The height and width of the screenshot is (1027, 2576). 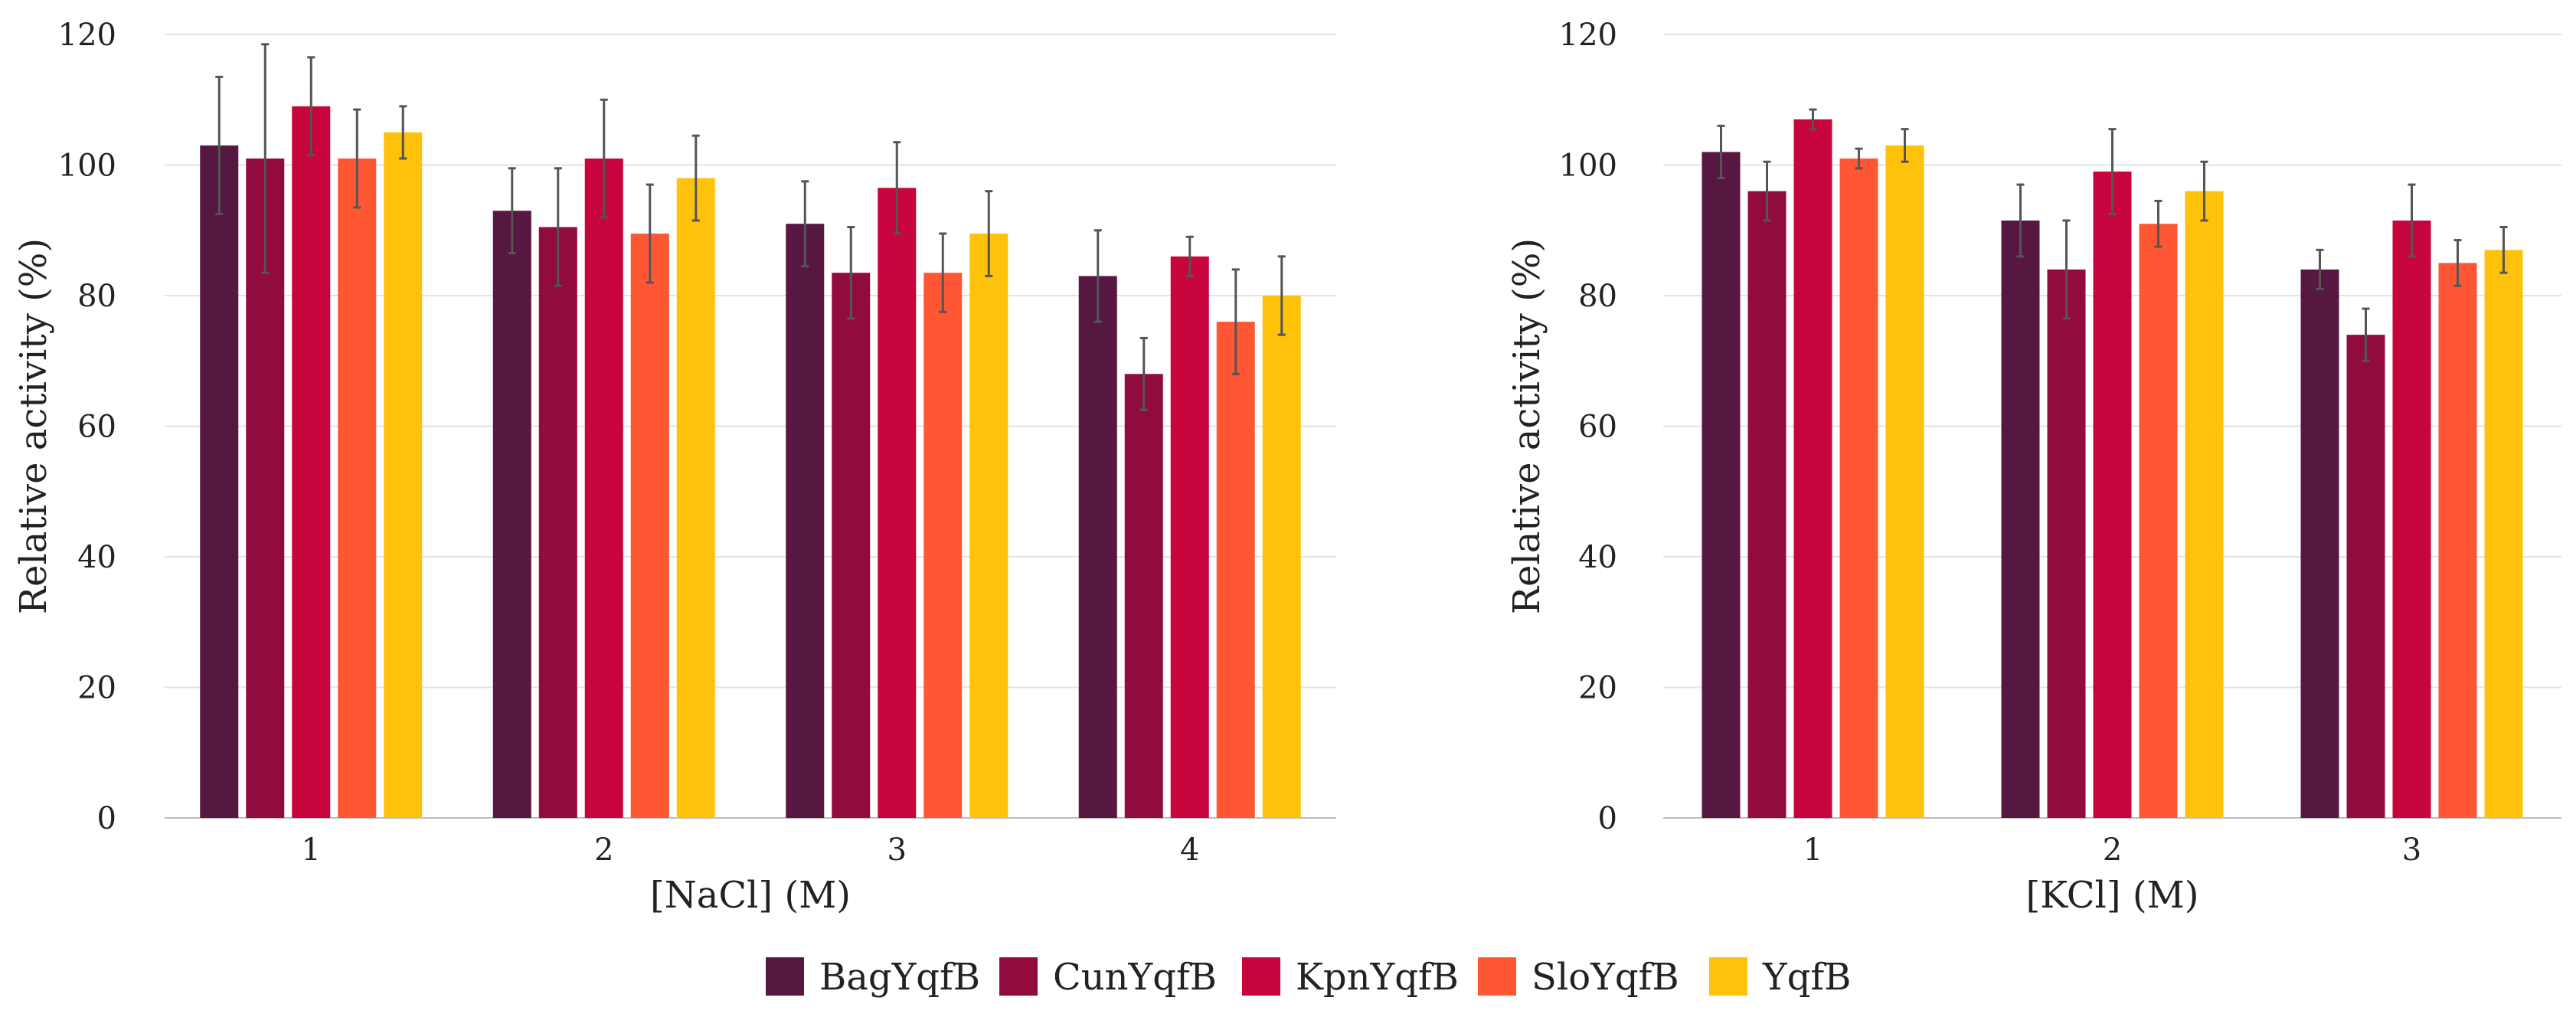 I want to click on legend-swatch-sloyqfb, so click(x=1497, y=977).